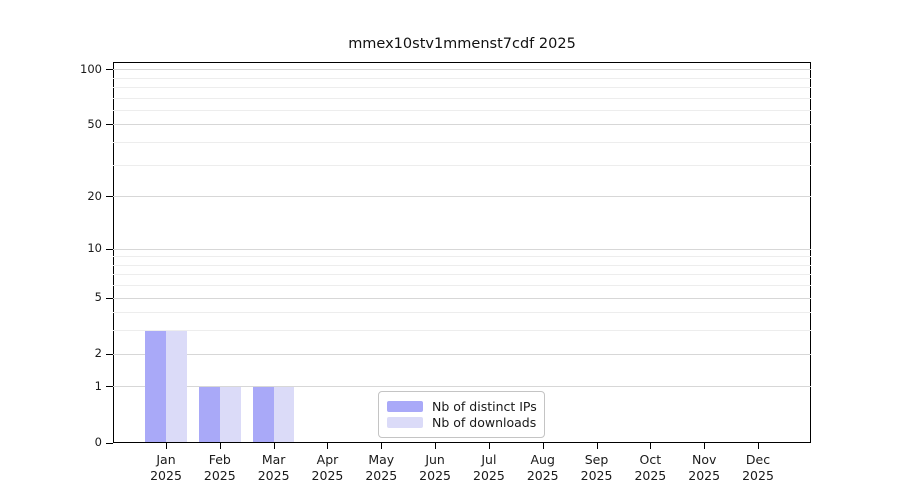 Image resolution: width=900 pixels, height=500 pixels. I want to click on x-tick-label-line: May, so click(381, 459).